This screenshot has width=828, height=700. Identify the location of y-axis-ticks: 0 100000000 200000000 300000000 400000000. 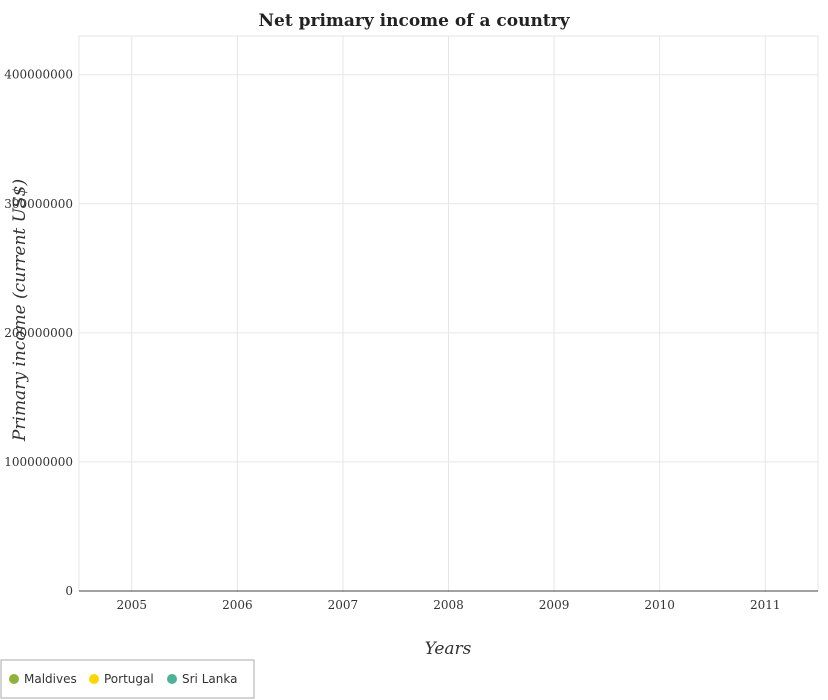
(38, 333).